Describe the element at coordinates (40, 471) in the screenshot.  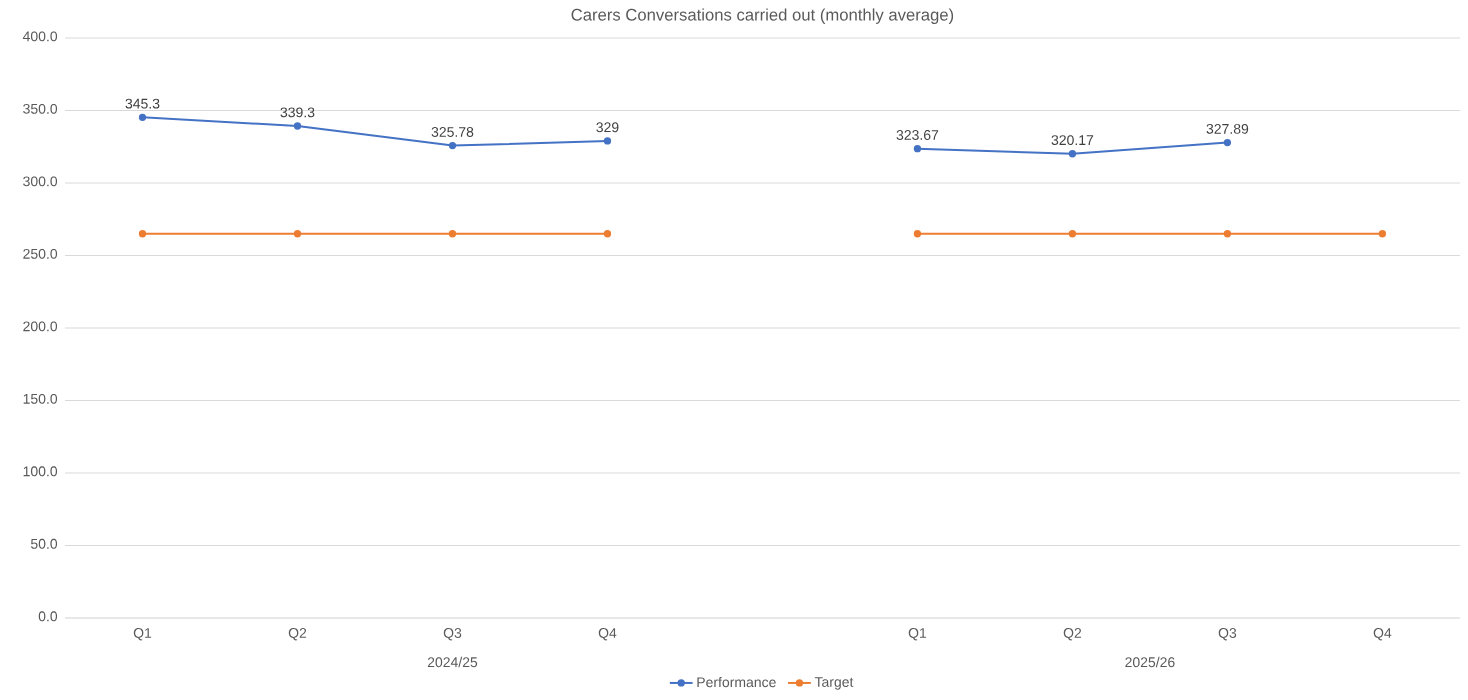
I see `y-tick-label: 100.0` at that location.